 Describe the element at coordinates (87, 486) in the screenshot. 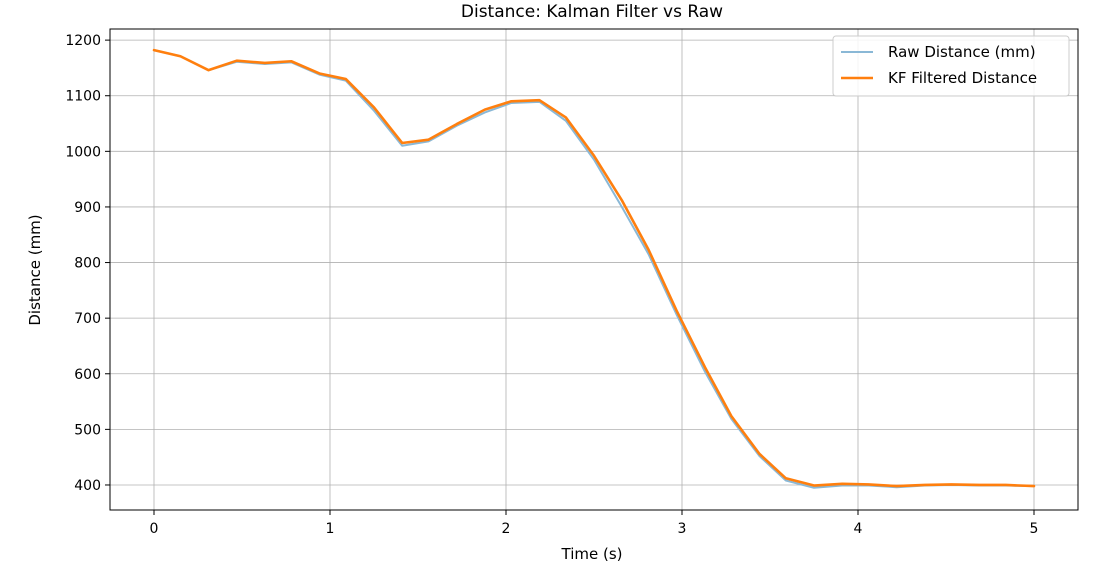

I see `y-tick-label: 400` at that location.